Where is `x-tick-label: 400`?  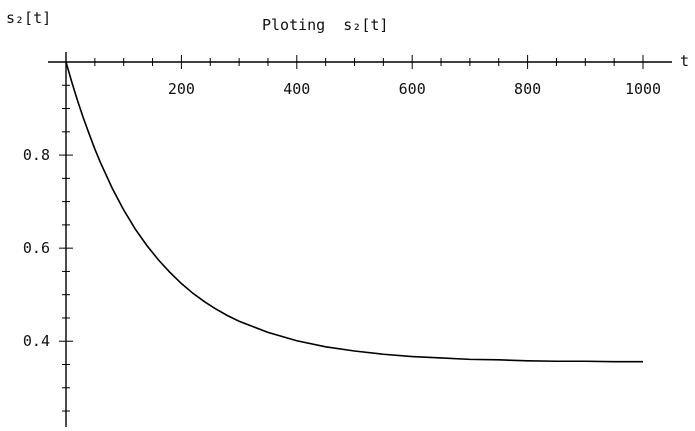
x-tick-label: 400 is located at coordinates (296, 89).